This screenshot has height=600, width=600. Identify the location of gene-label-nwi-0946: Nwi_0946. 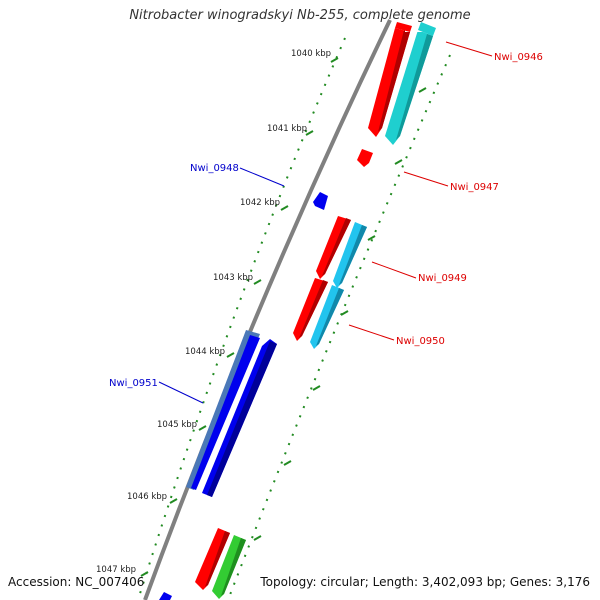
(518, 57).